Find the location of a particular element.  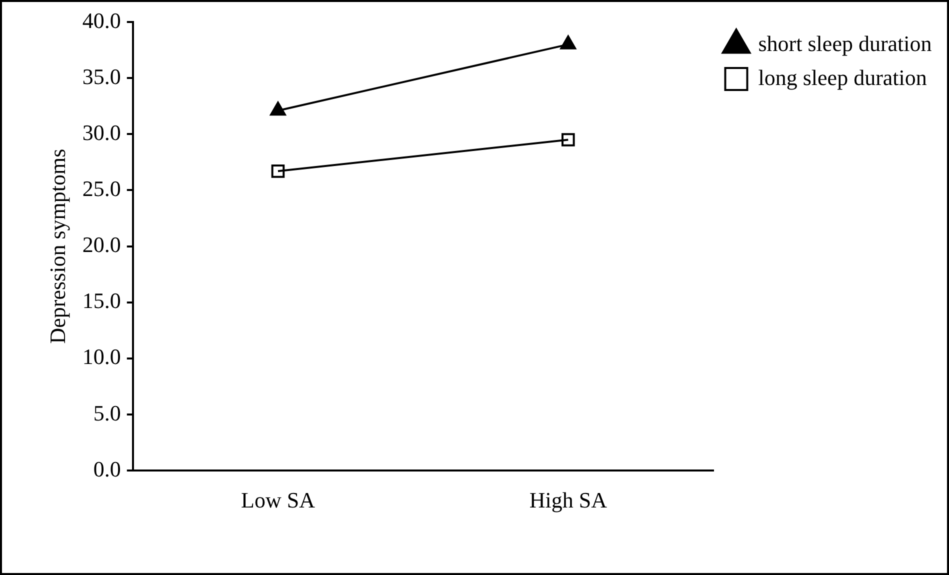

y-tick-label: 40.0 is located at coordinates (101, 20).